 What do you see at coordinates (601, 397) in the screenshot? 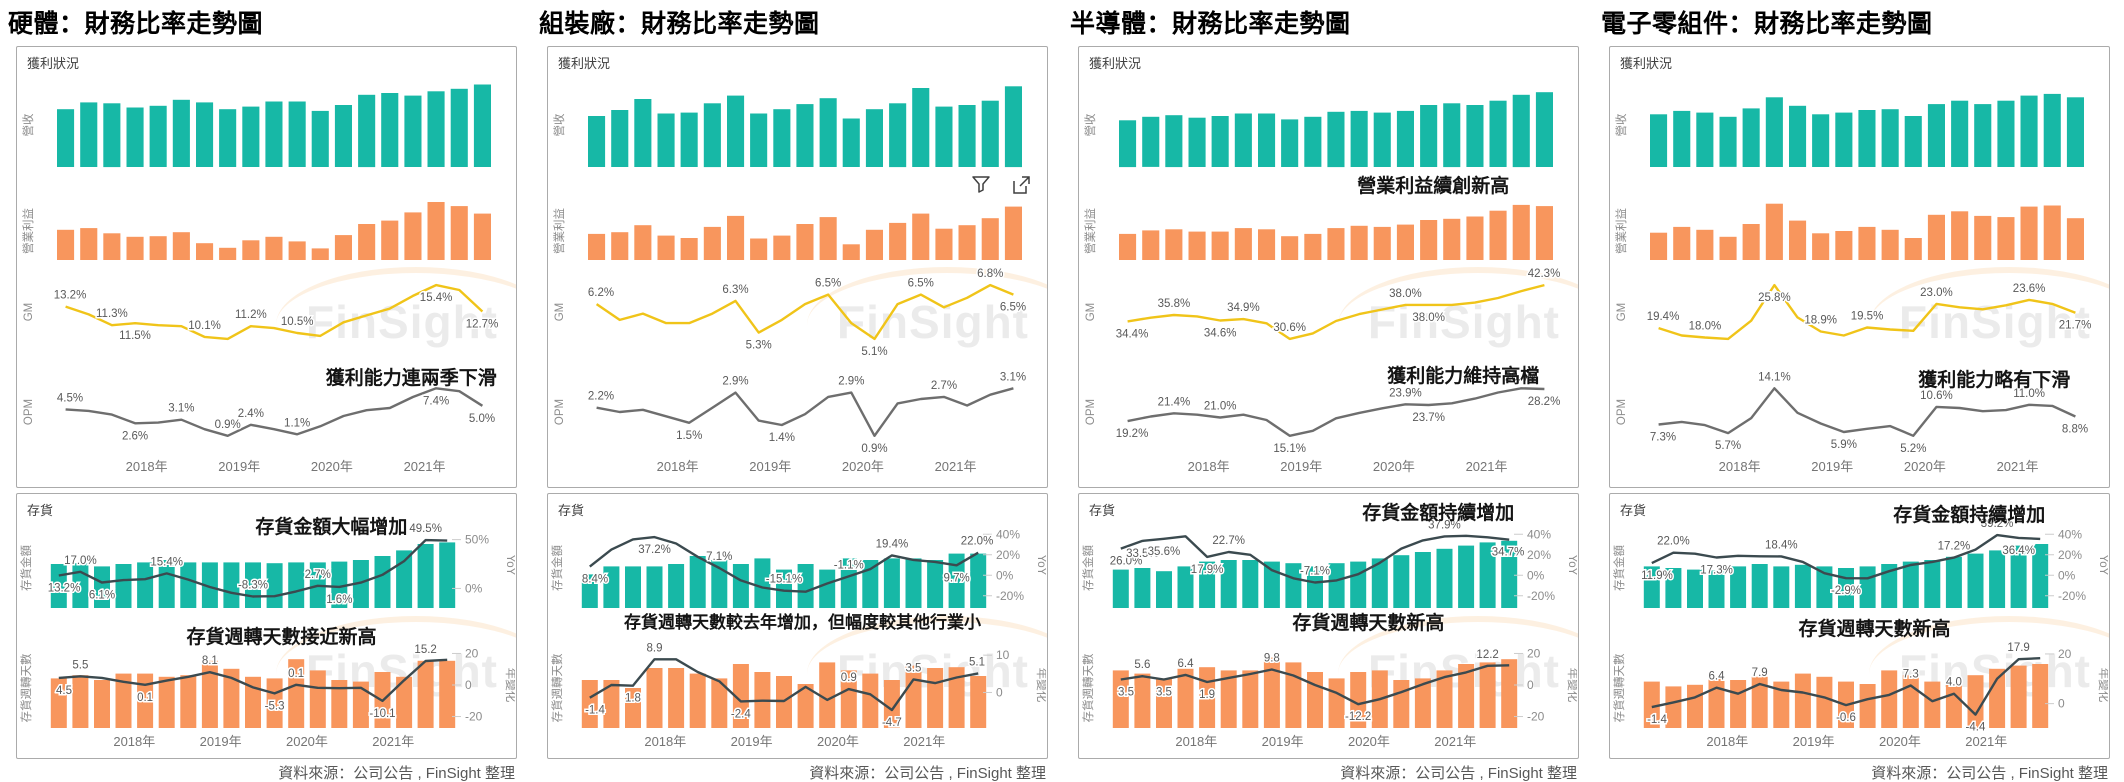
I see `value-label: 2.2%` at bounding box center [601, 397].